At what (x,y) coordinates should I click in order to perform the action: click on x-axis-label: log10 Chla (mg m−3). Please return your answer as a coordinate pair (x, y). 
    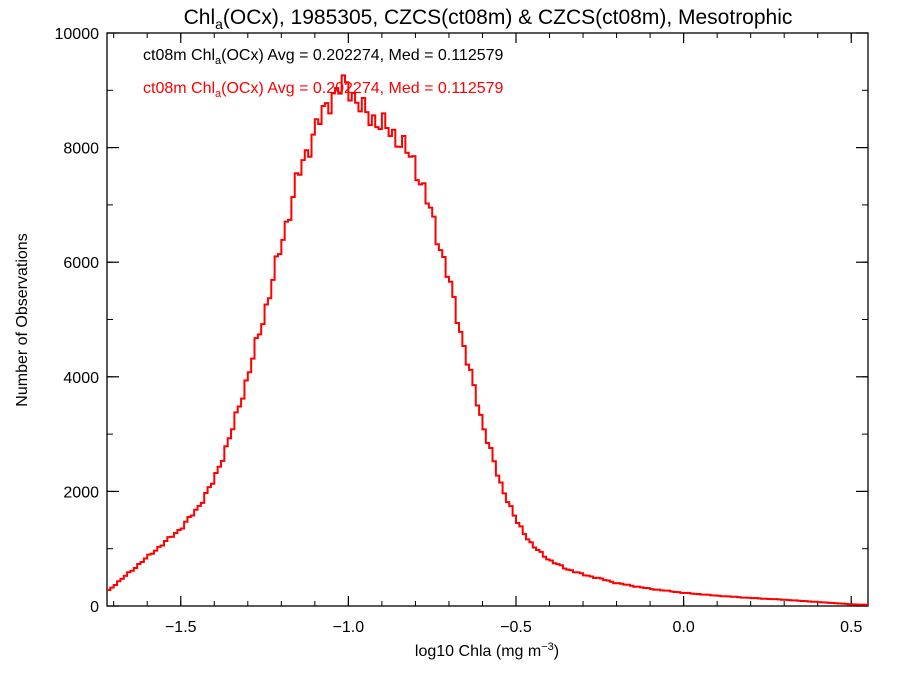
    Looking at the image, I should click on (487, 650).